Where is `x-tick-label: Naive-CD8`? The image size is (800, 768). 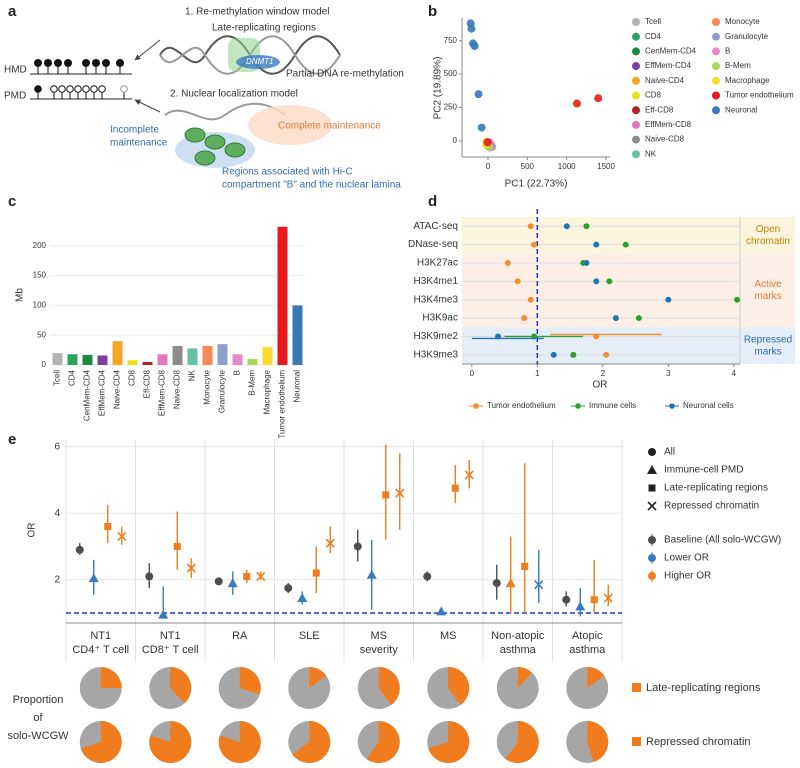
x-tick-label: Naive-CD8 is located at coordinates (177, 389).